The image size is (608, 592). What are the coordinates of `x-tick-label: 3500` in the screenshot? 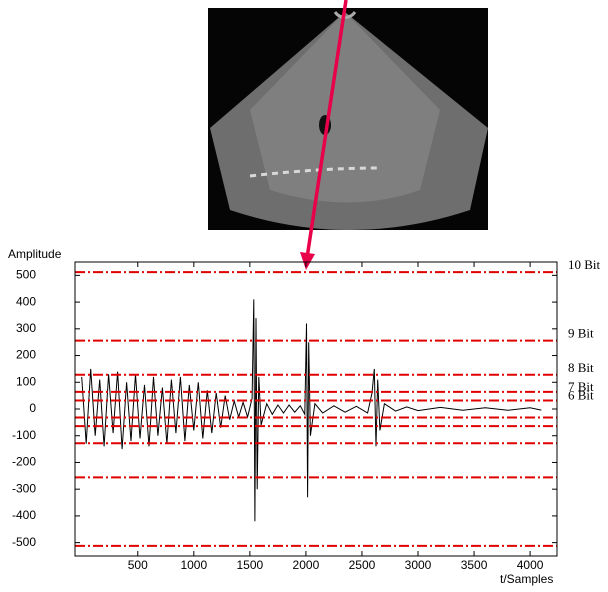 It's located at (474, 565).